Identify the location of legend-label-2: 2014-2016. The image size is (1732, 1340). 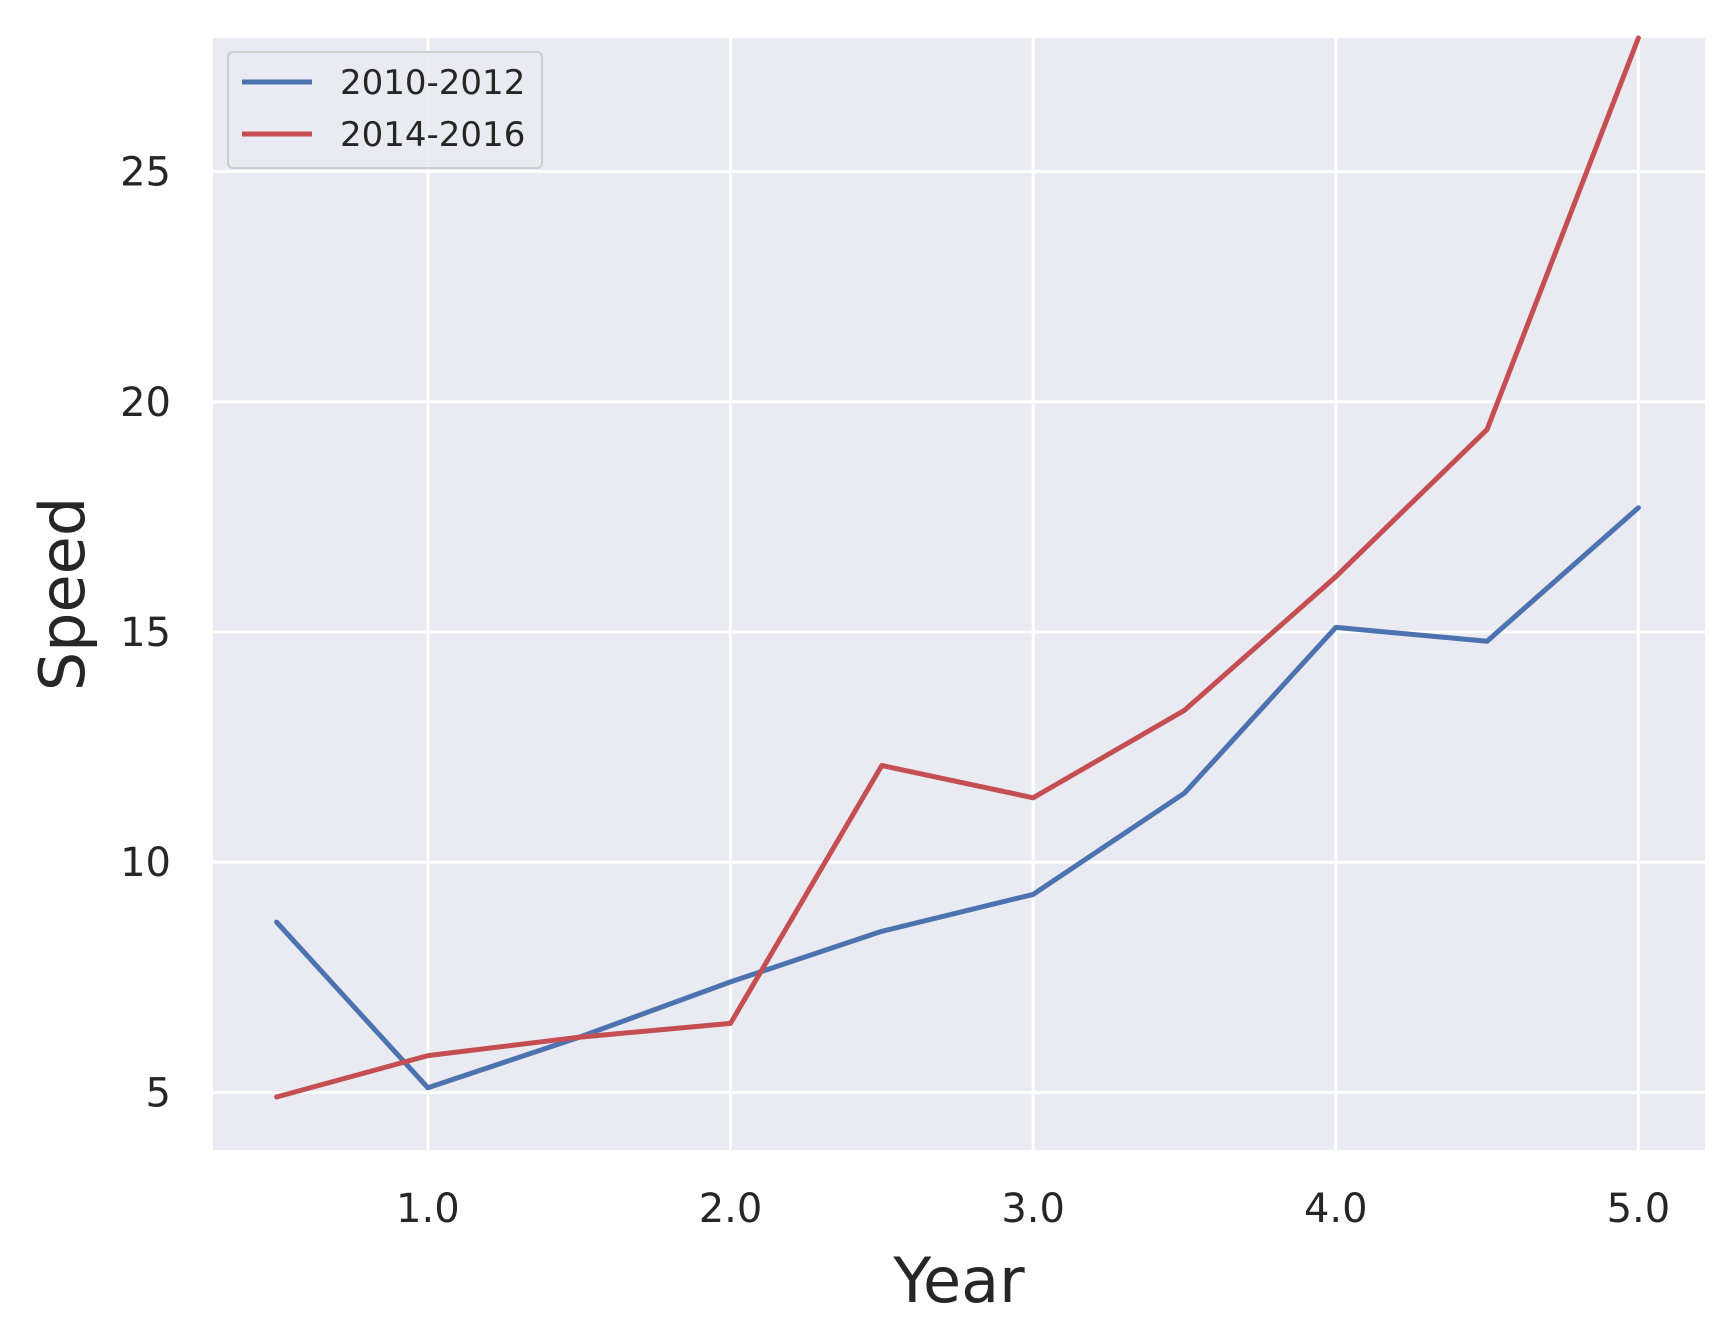
(432, 135).